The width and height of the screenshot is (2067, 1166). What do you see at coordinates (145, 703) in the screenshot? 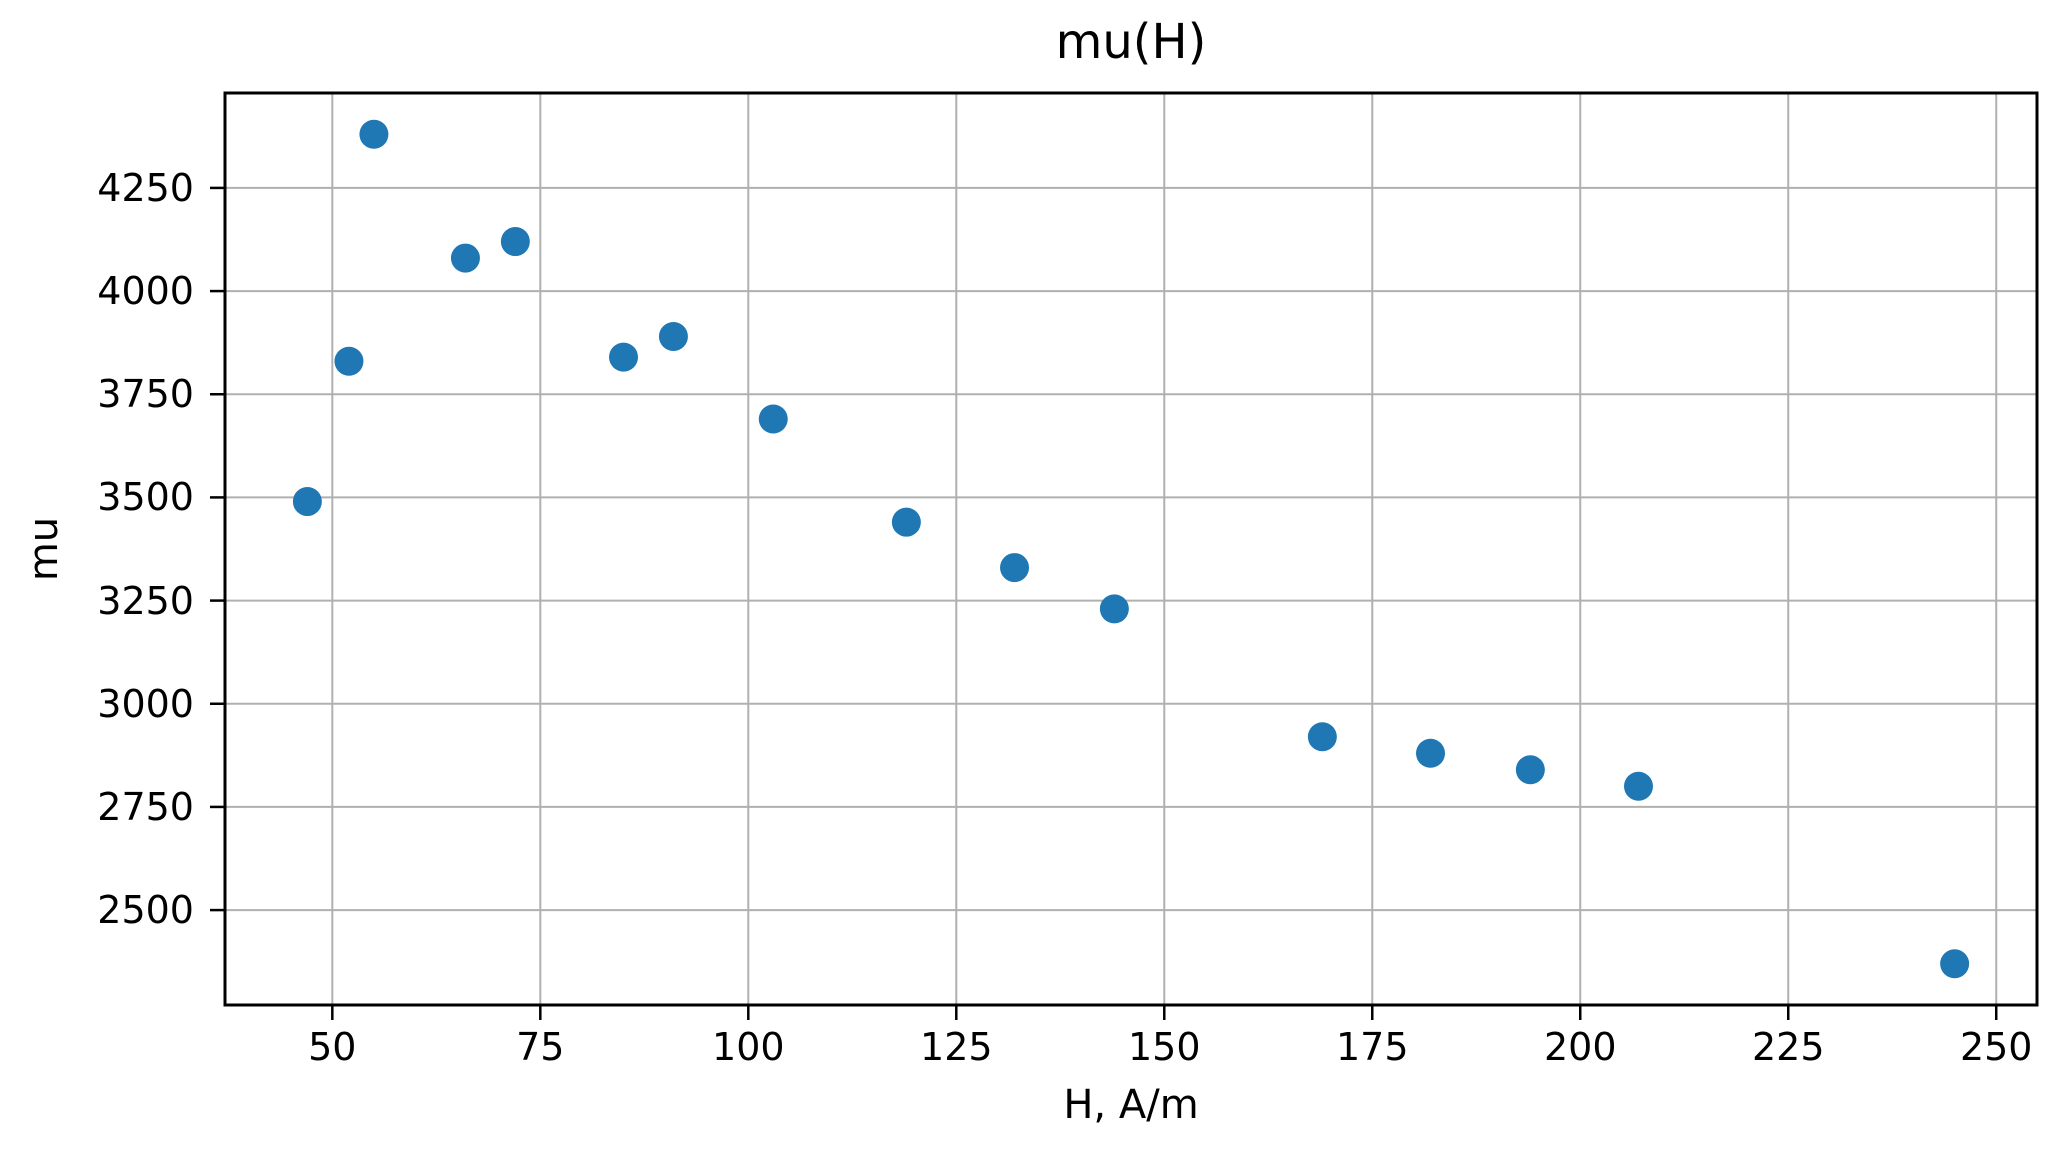
I see `y-tick-label: 3000` at bounding box center [145, 703].